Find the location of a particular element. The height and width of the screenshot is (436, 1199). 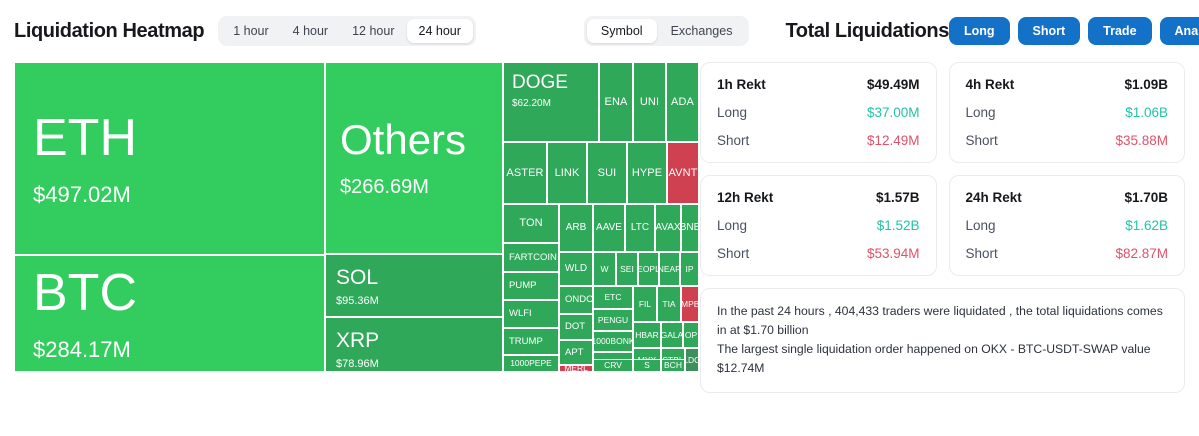

treemap-cell-crv: CRV is located at coordinates (613, 373).